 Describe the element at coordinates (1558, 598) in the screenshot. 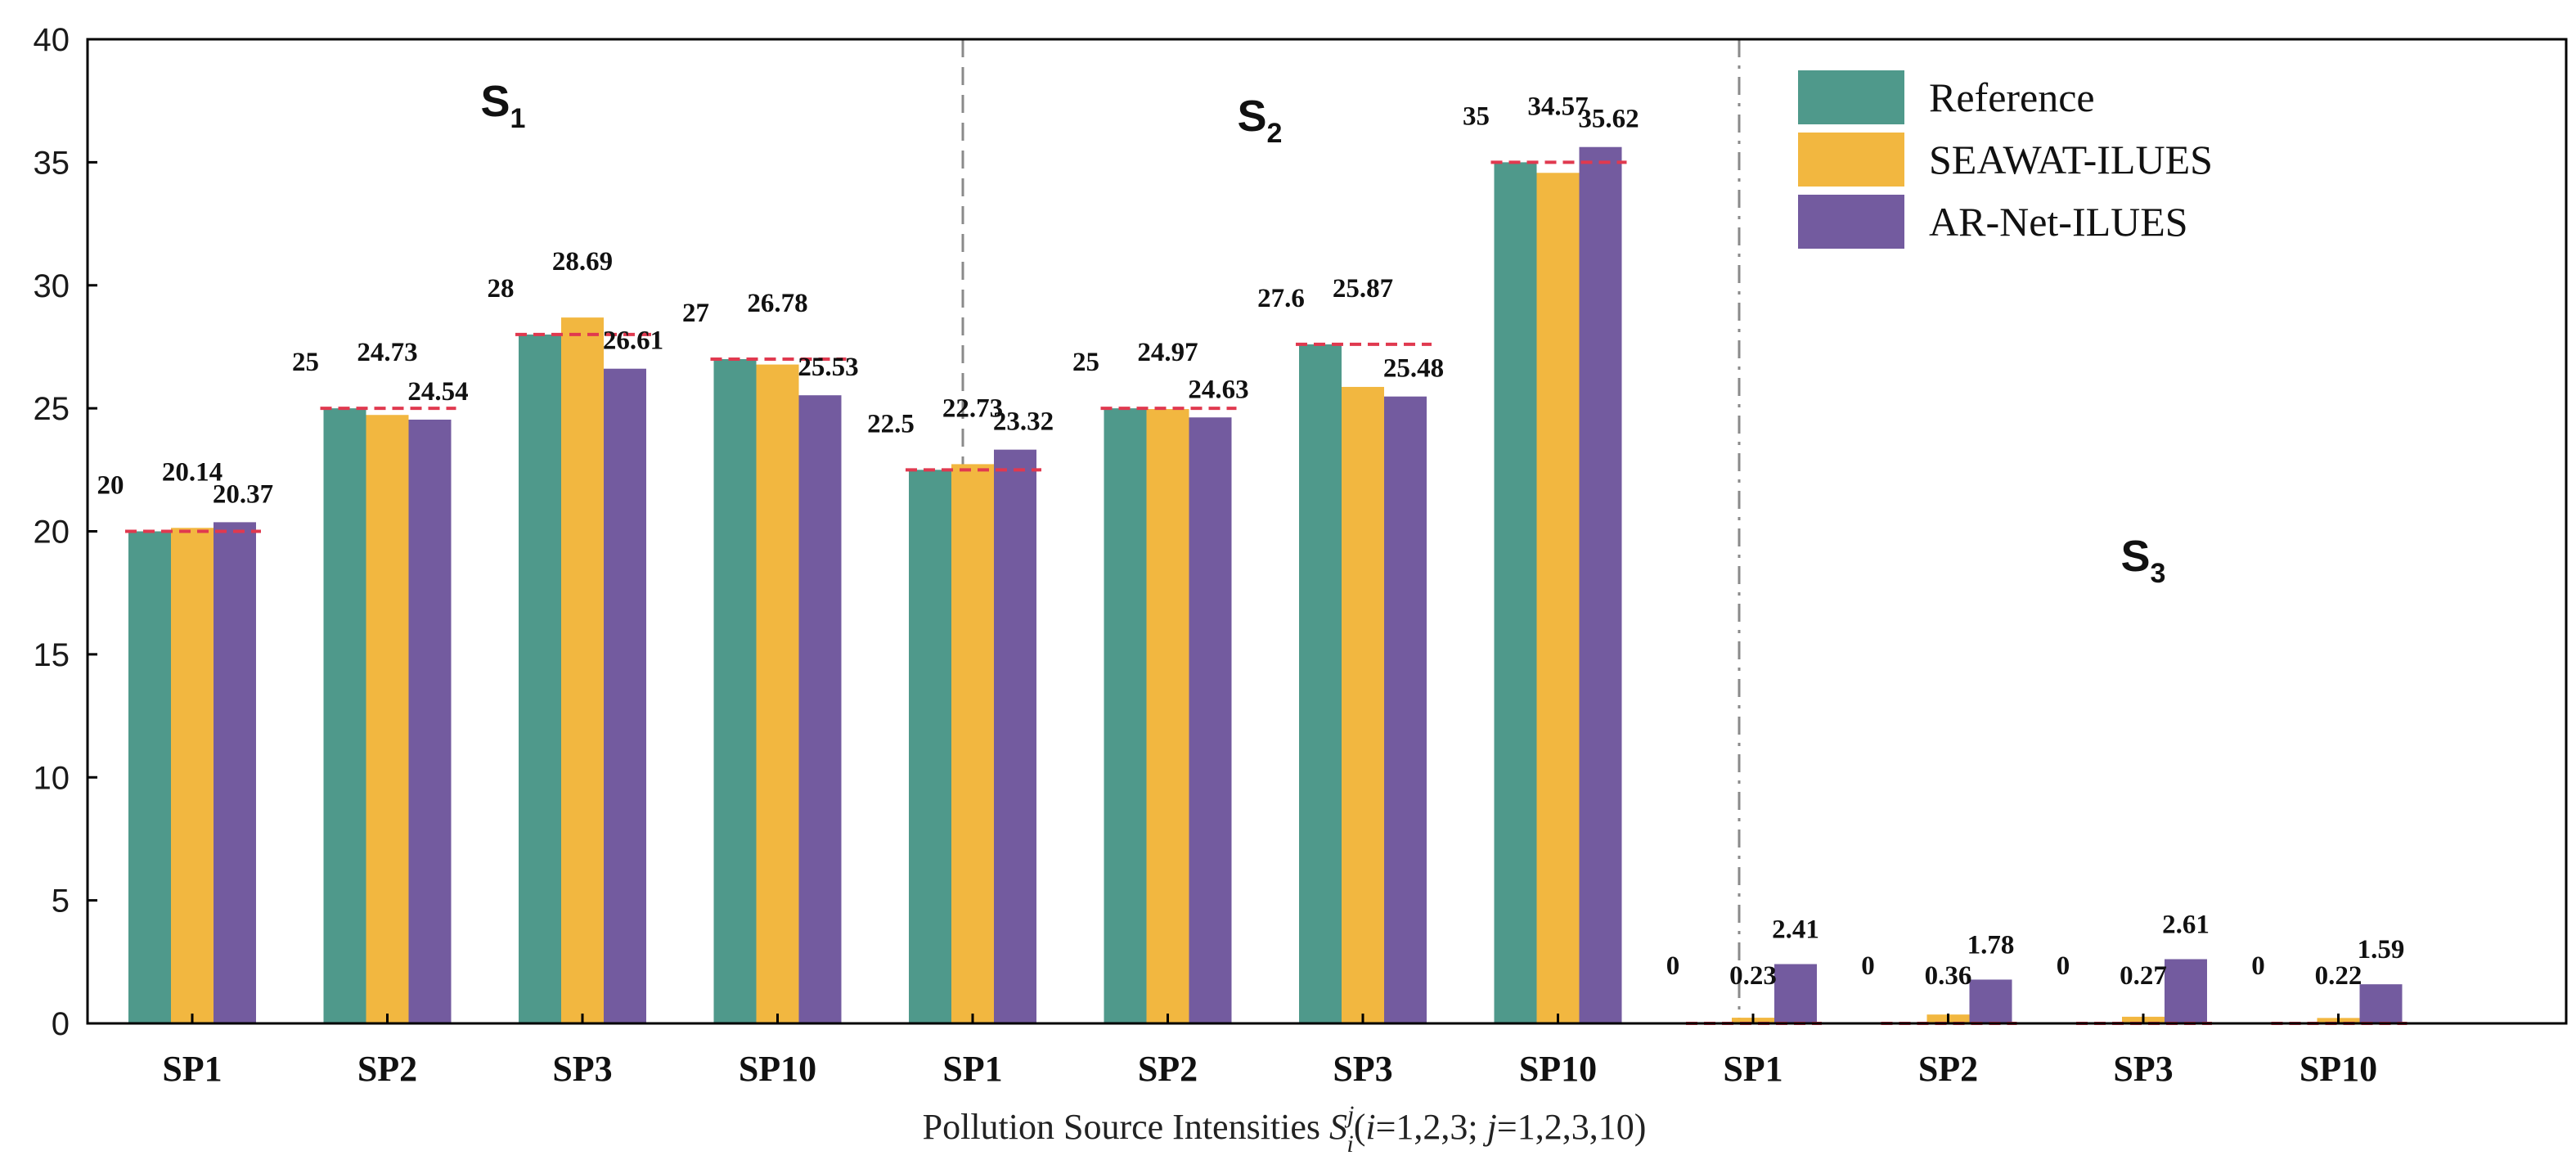

I see `bar-seawat-s2-sp10` at that location.